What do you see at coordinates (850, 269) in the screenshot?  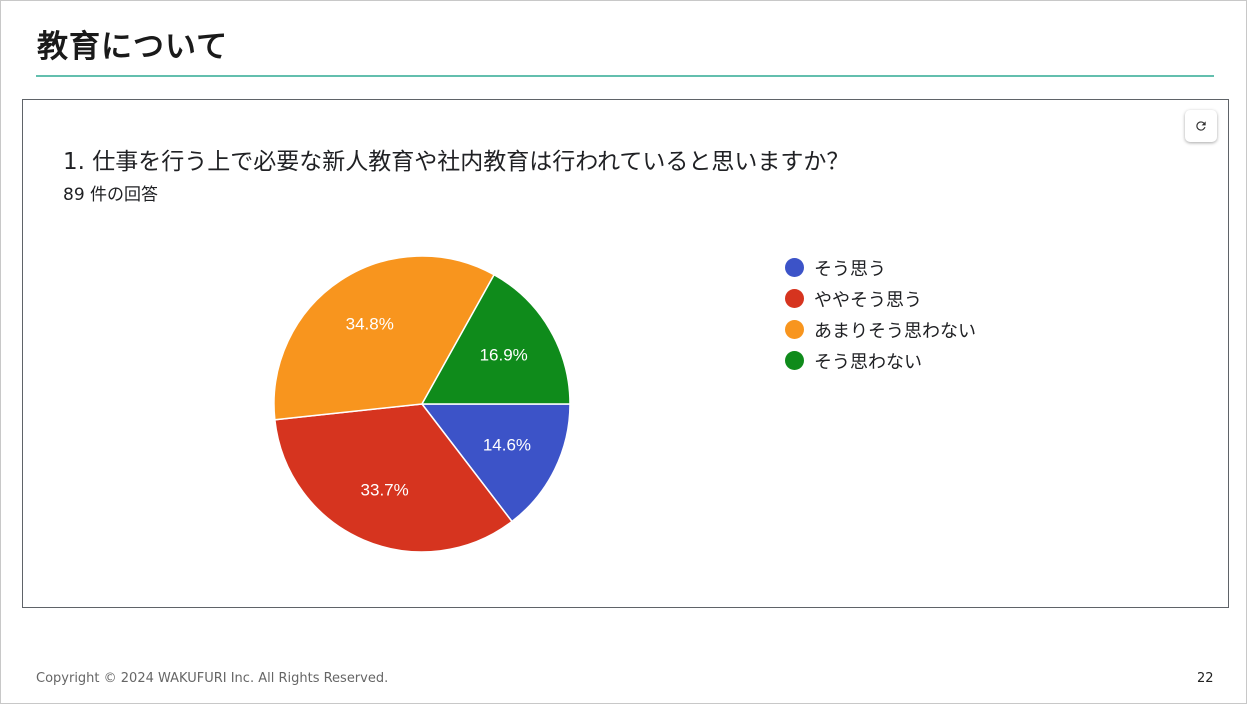 I see `legend-label: そう思う` at bounding box center [850, 269].